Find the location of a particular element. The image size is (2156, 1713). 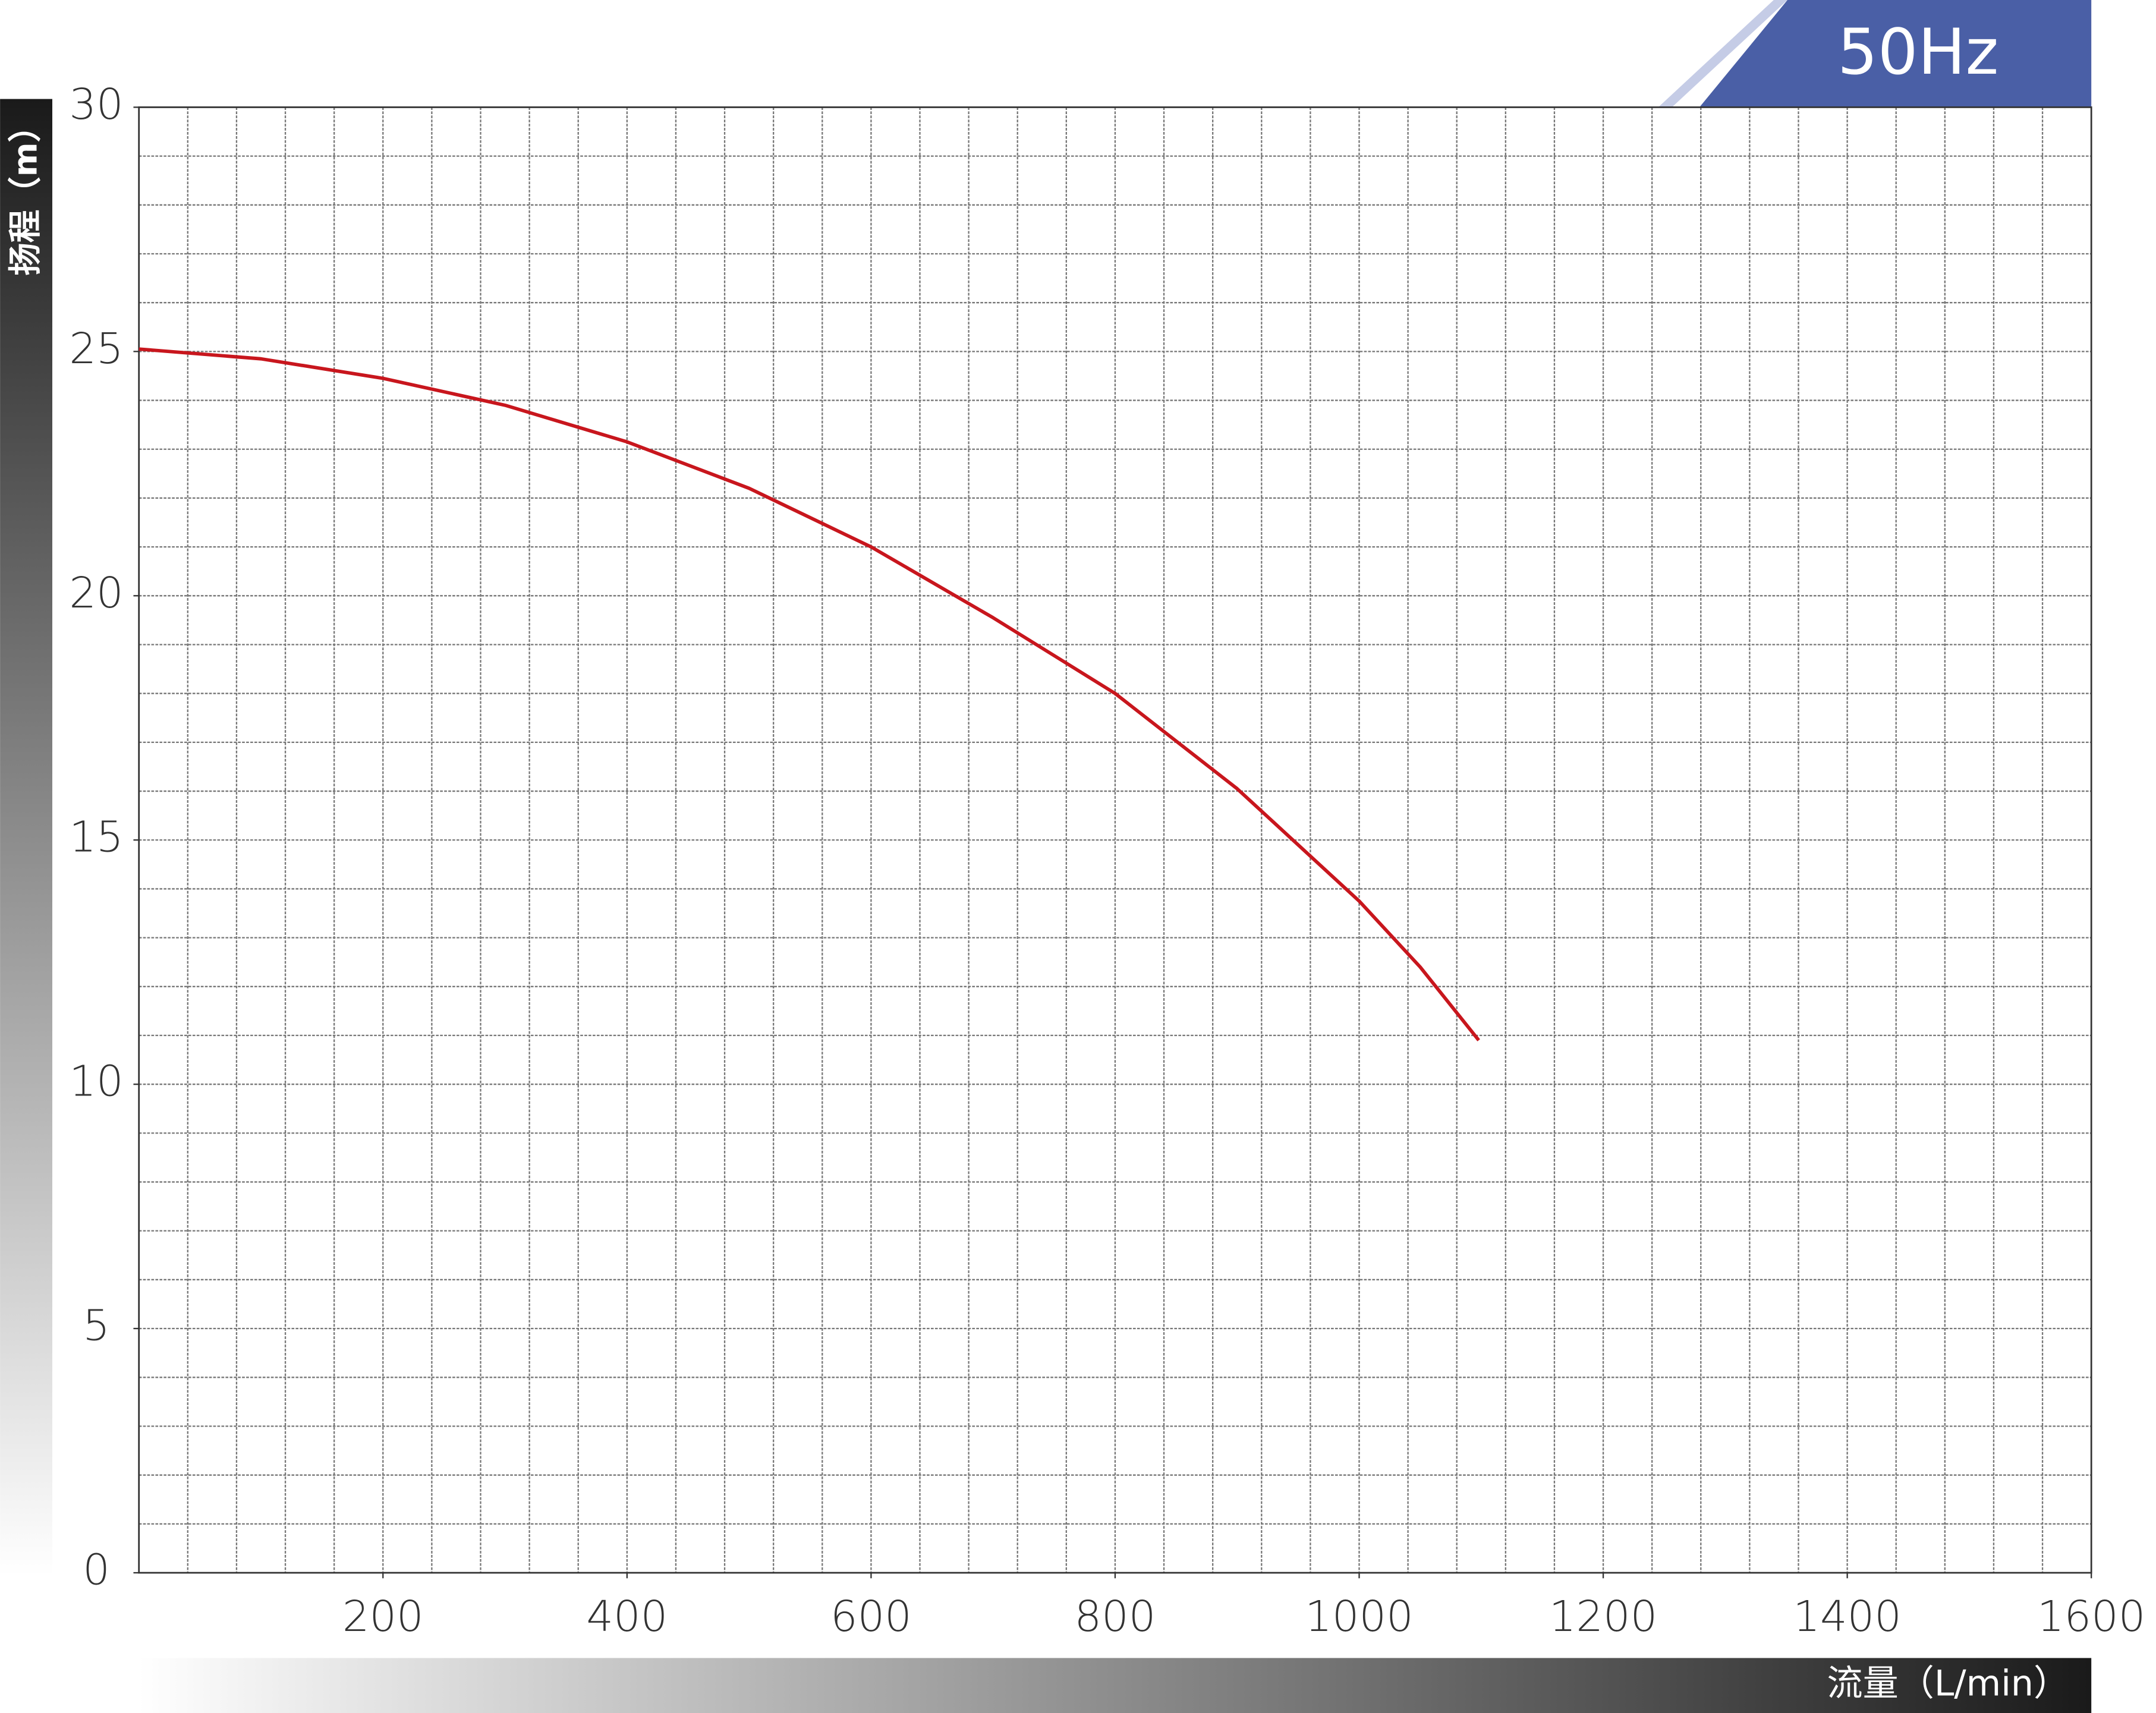

x-label-band is located at coordinates (1115, 1685).